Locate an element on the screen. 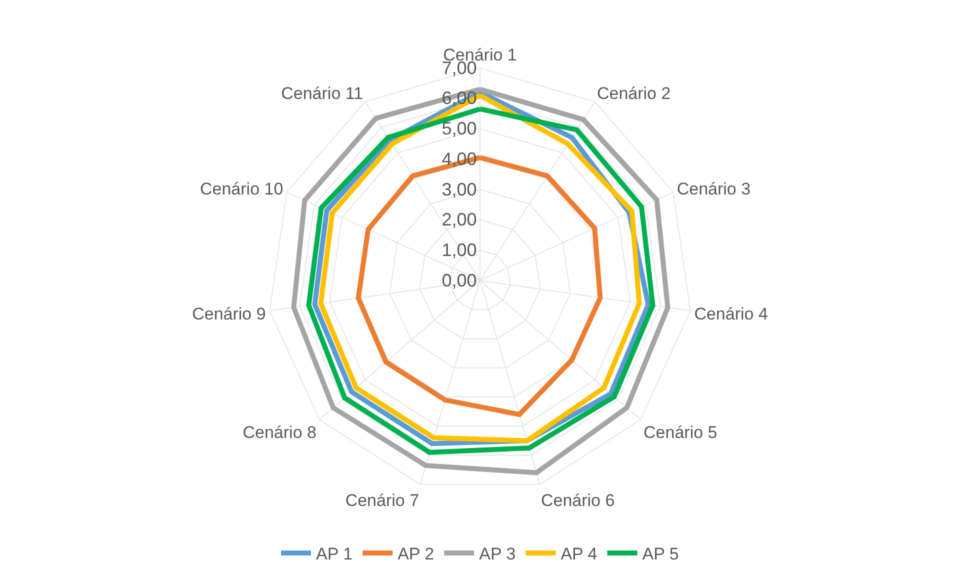  y-tick-label: 5,00 is located at coordinates (459, 128).